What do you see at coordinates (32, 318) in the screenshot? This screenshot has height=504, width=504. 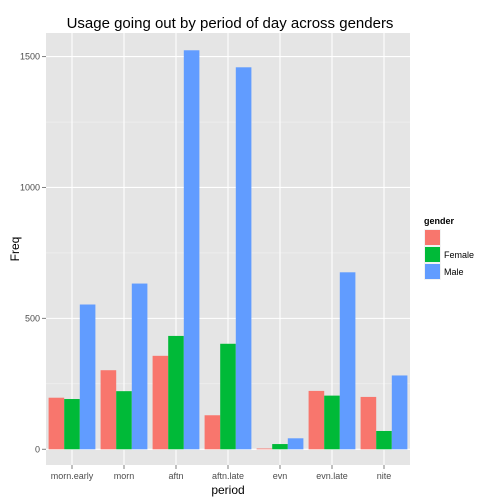 I see `y-tick-label: 500` at bounding box center [32, 318].